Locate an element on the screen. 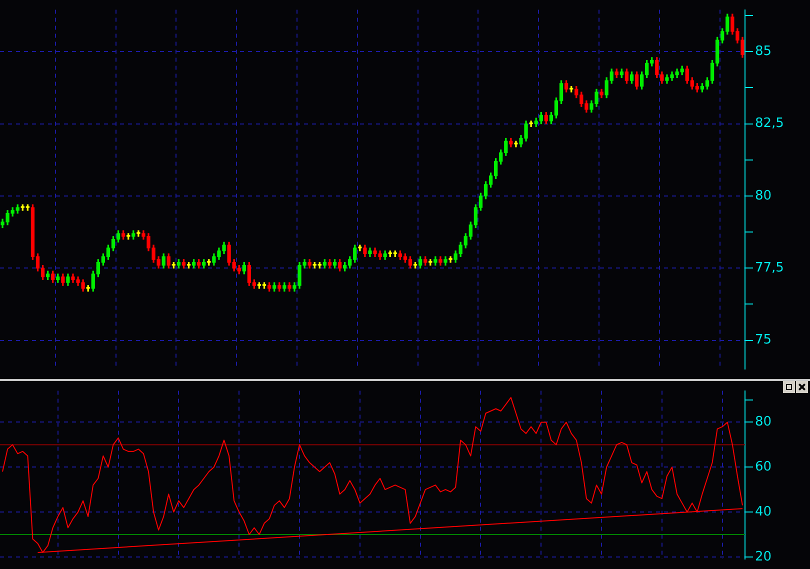  y-tick-label: 82,5 is located at coordinates (769, 124).